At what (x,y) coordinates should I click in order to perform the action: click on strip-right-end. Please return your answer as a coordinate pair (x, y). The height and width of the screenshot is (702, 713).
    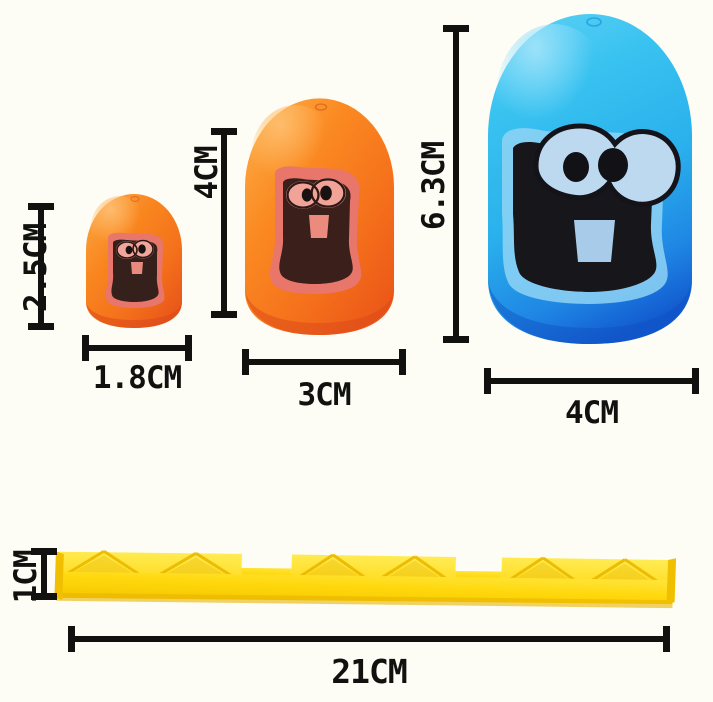
    Looking at the image, I should click on (671, 581).